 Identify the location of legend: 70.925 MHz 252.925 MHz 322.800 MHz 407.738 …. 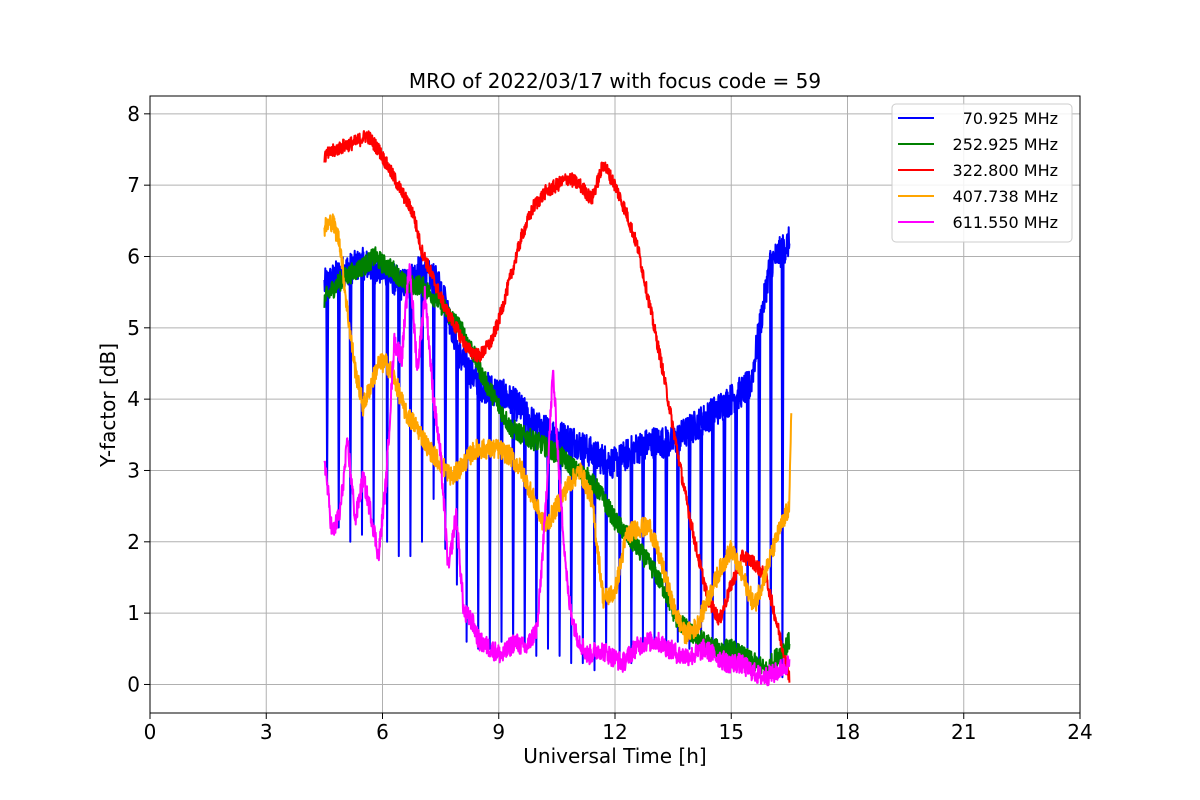
(982, 173).